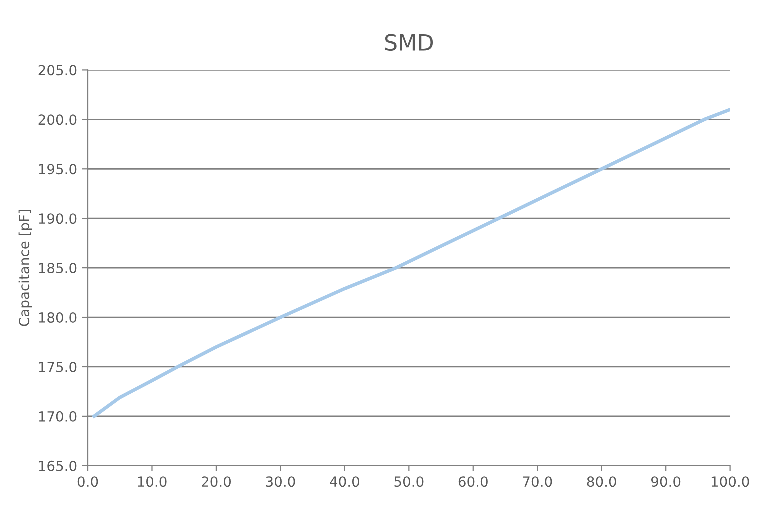 The image size is (772, 520). I want to click on x-tick-label: 10.0, so click(152, 482).